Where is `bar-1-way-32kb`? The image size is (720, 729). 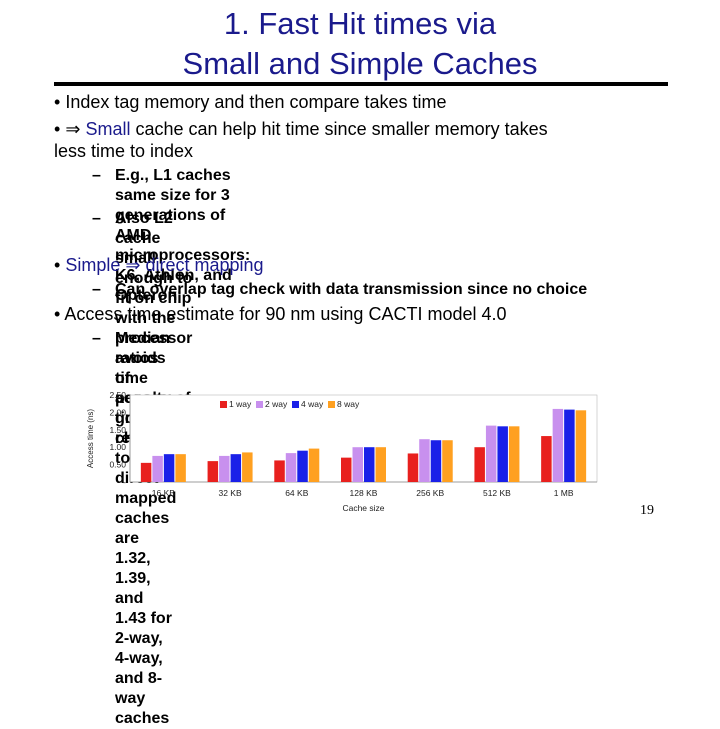
bar-1-way-32kb is located at coordinates (213, 471).